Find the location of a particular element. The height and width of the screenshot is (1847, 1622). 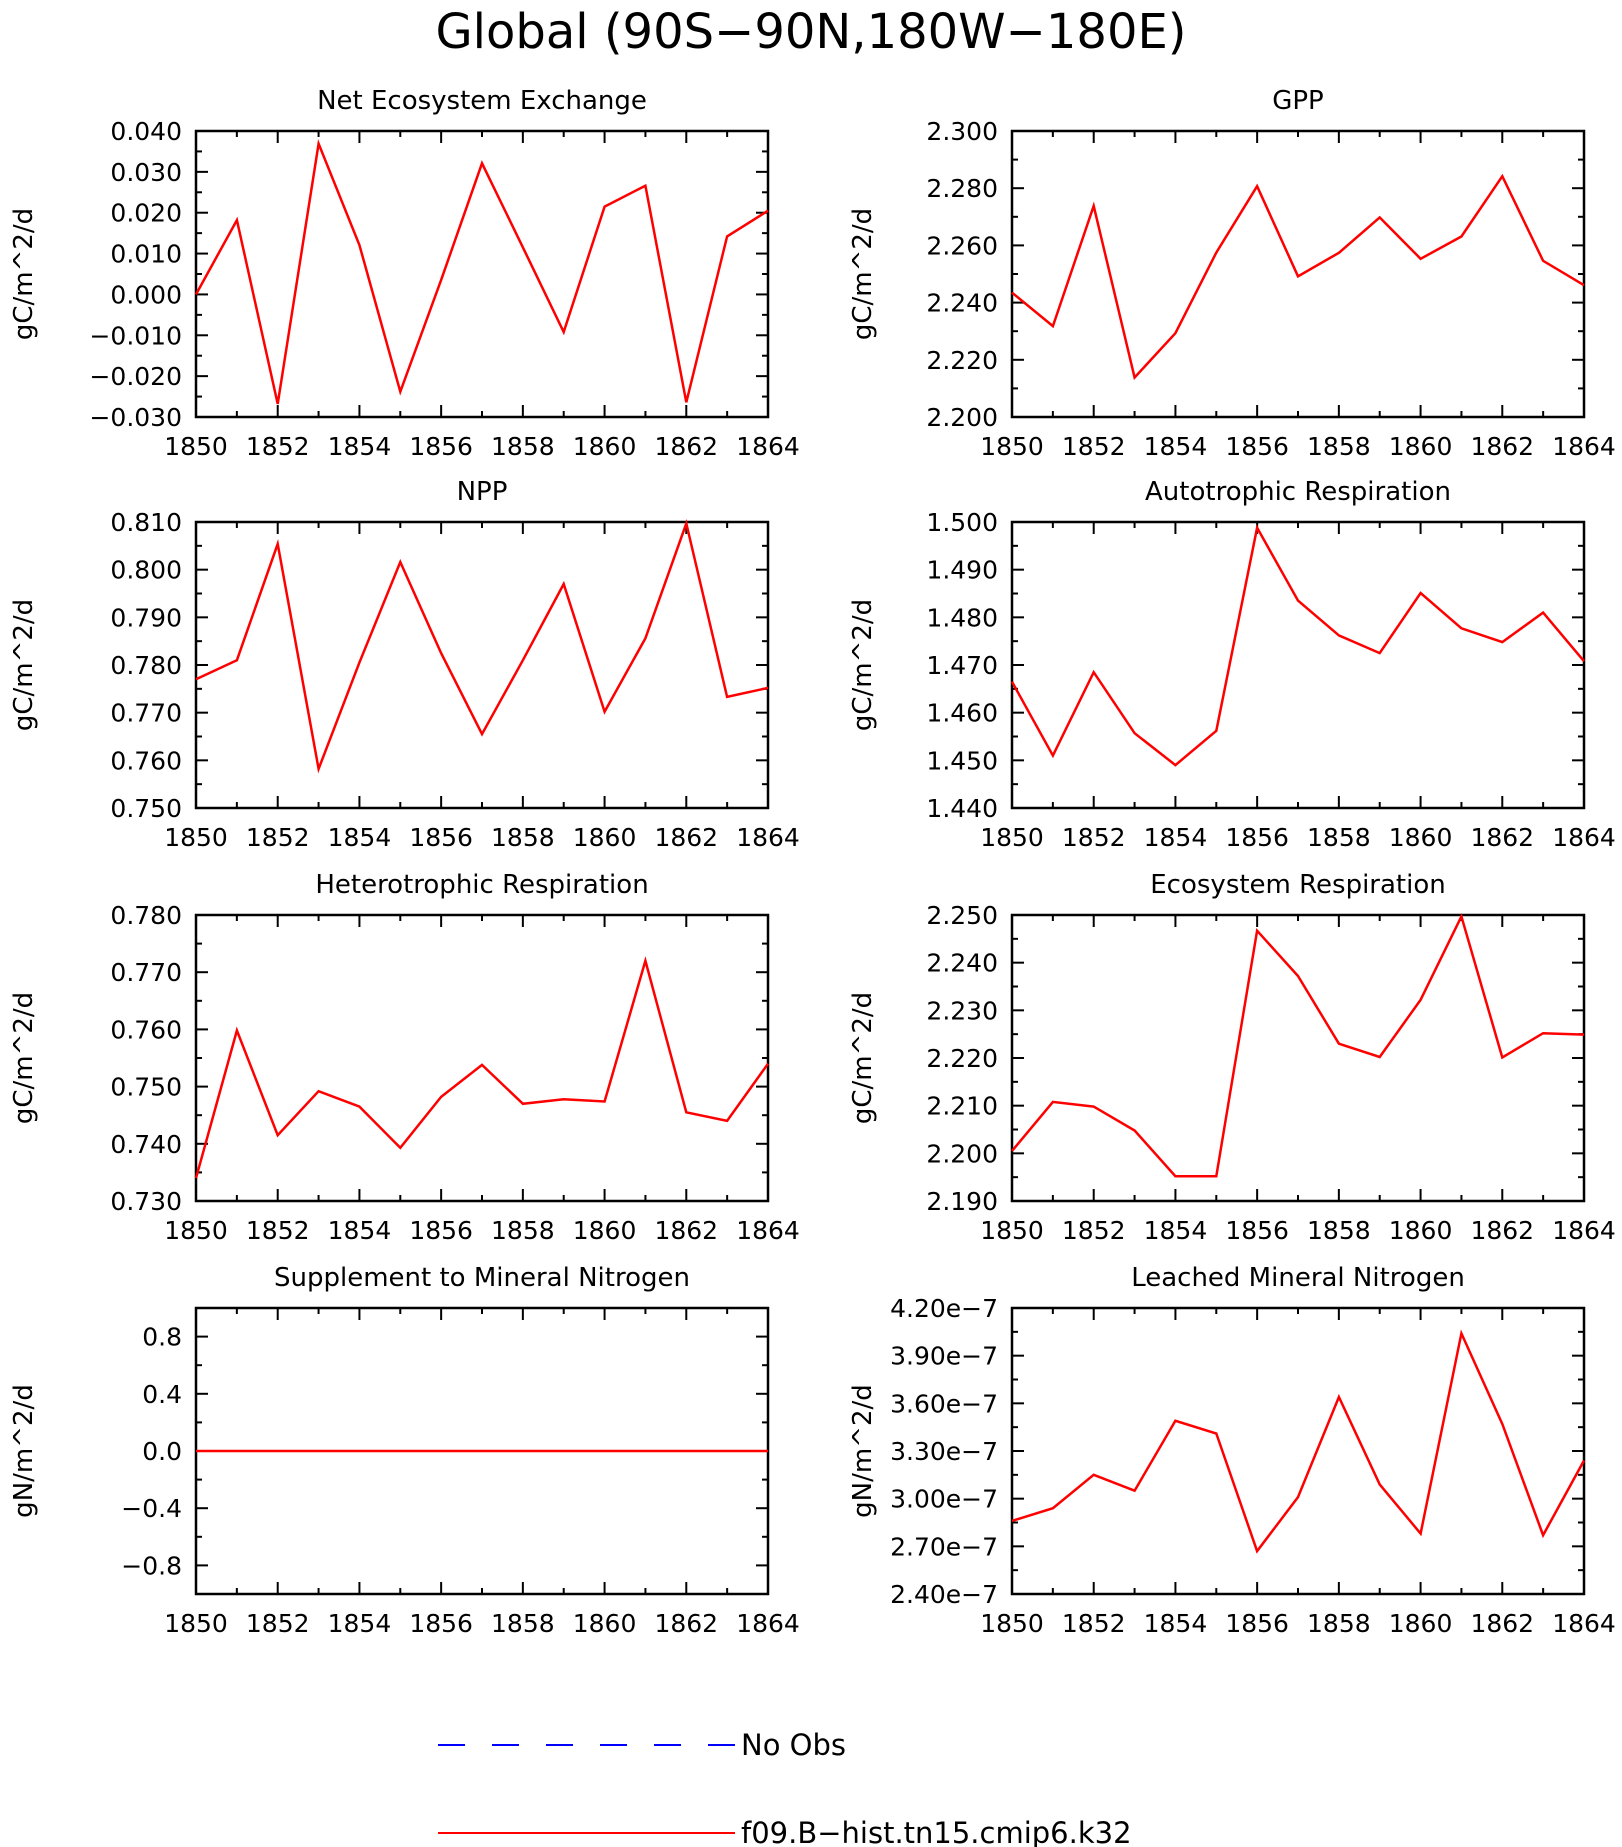

y-tick-label: 1.470 is located at coordinates (962, 665).